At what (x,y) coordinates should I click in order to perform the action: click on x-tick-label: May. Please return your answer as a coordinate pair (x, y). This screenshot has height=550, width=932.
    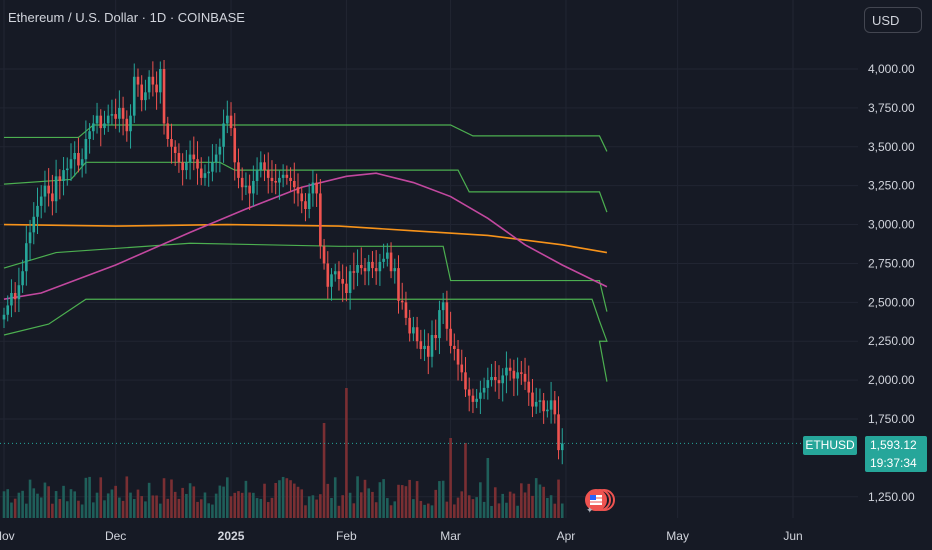
    Looking at the image, I should click on (677, 536).